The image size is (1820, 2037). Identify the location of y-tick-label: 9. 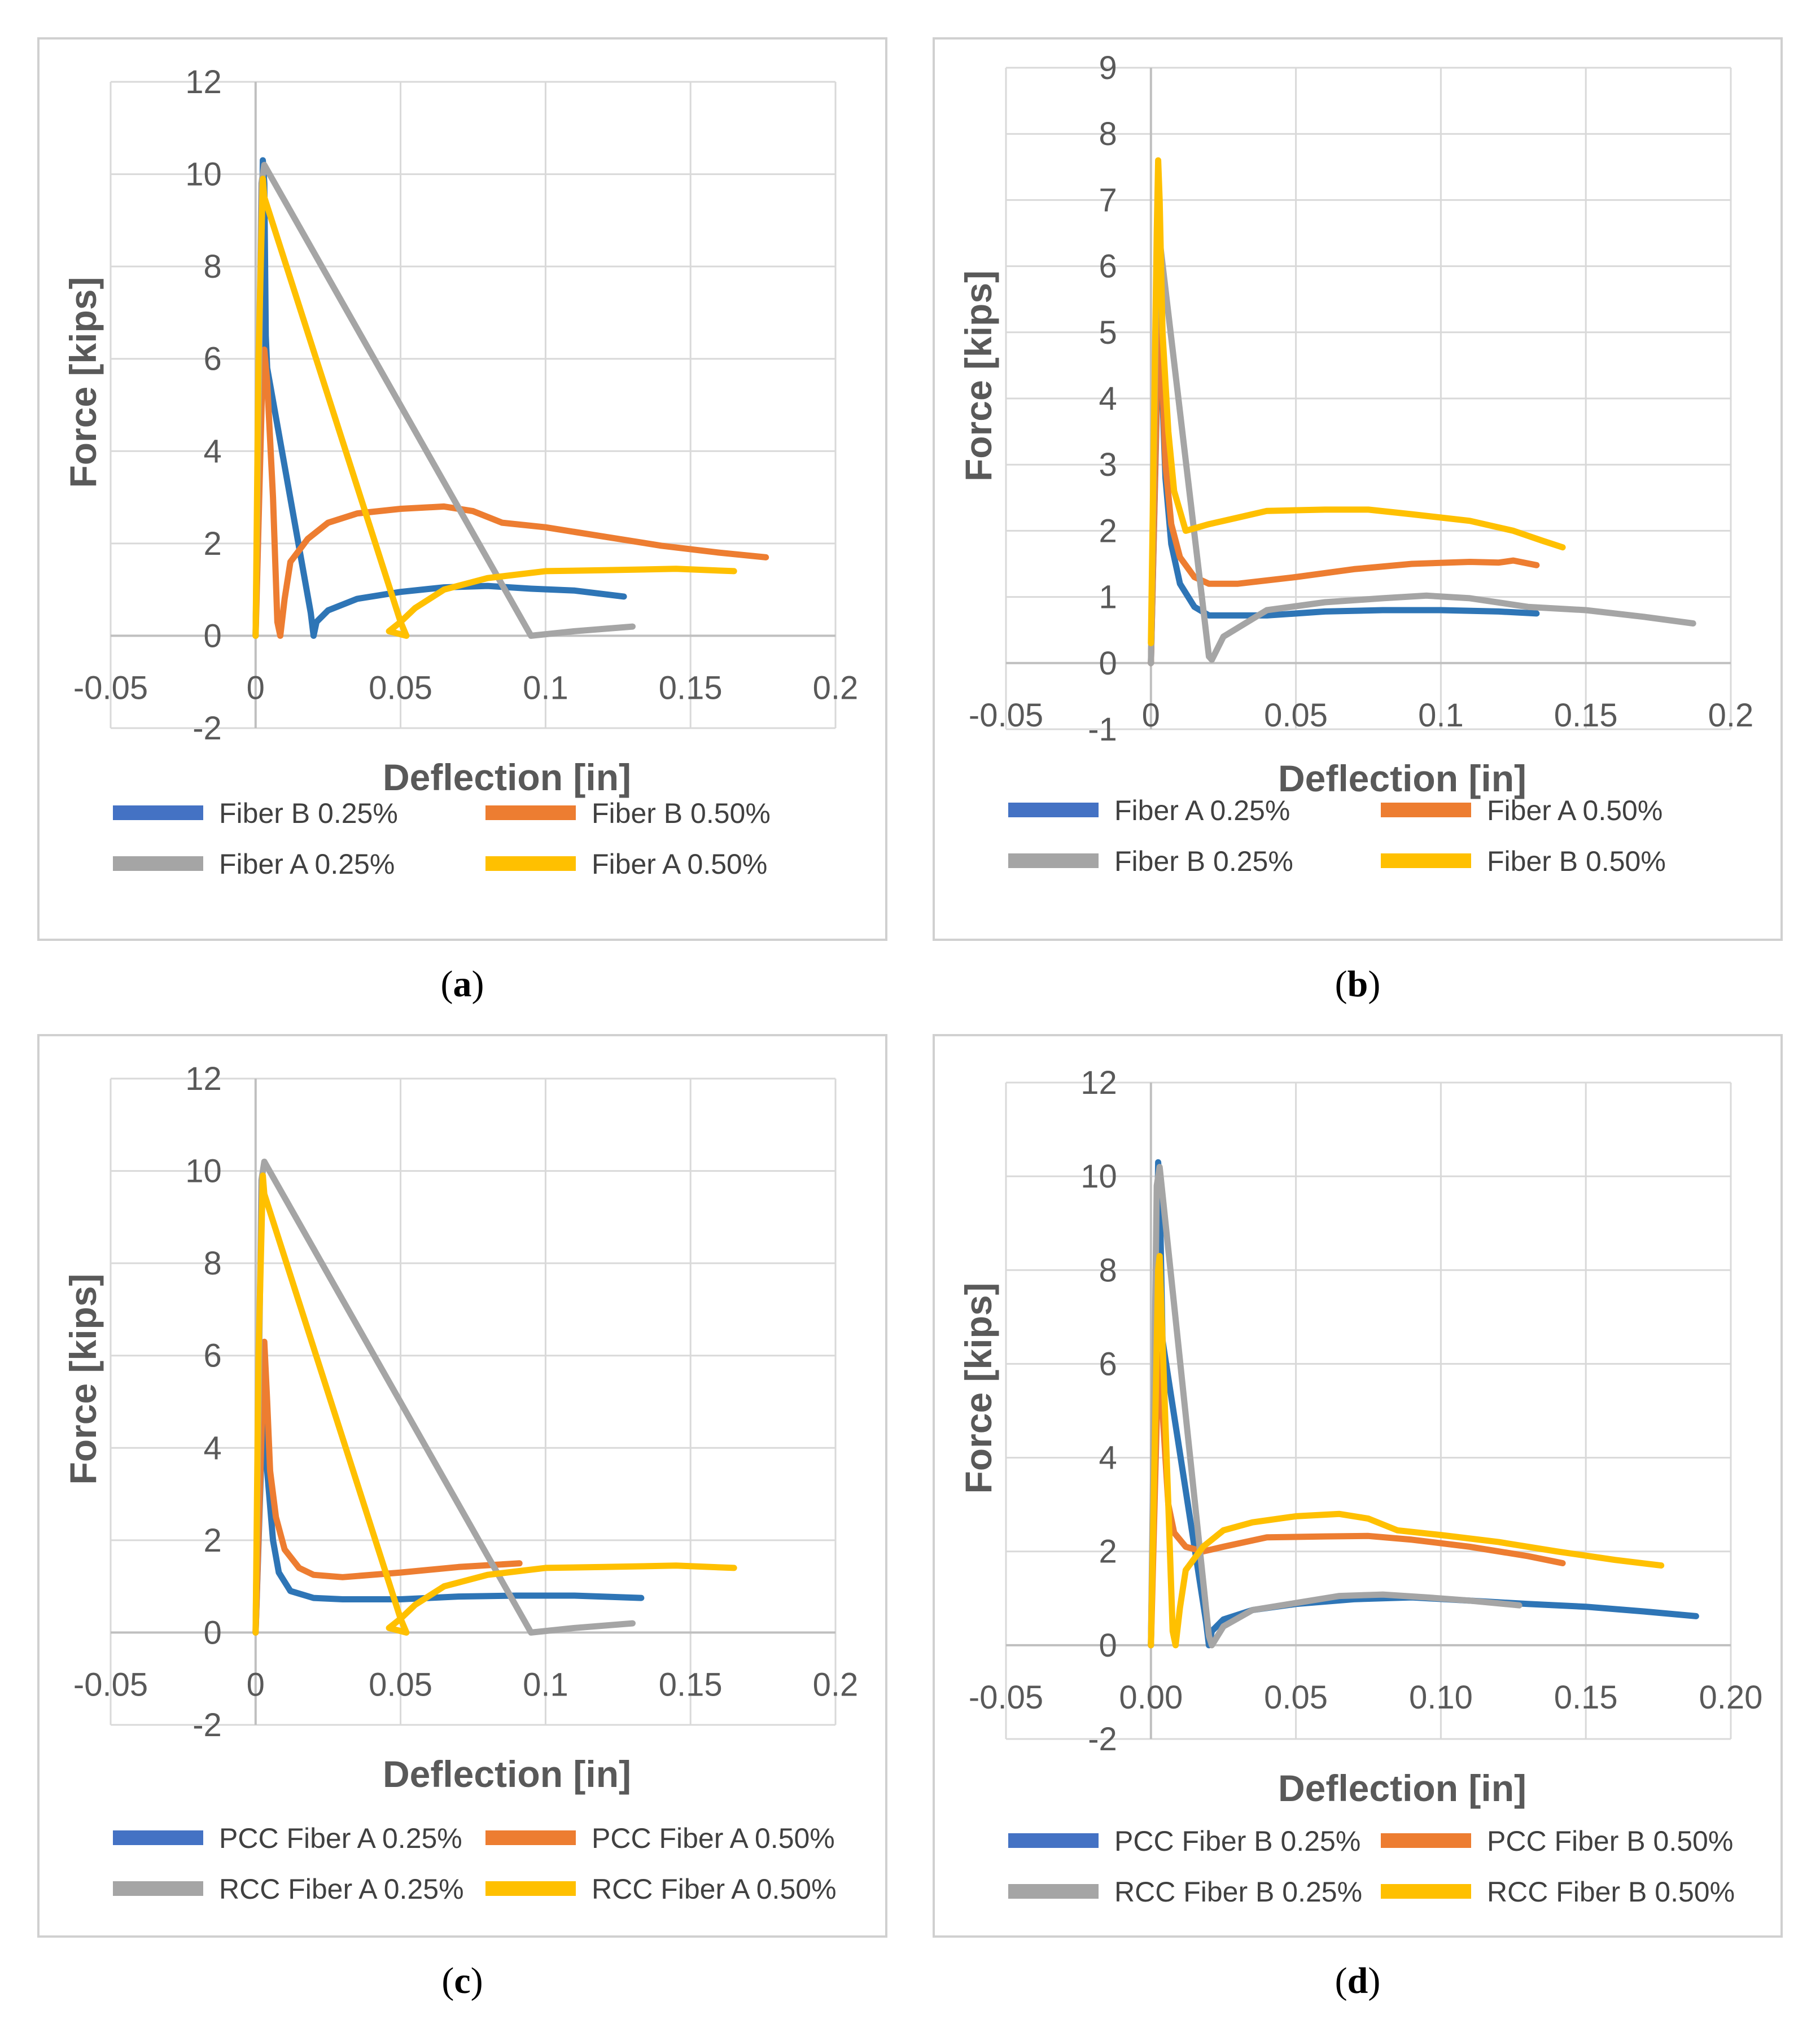
(1108, 68).